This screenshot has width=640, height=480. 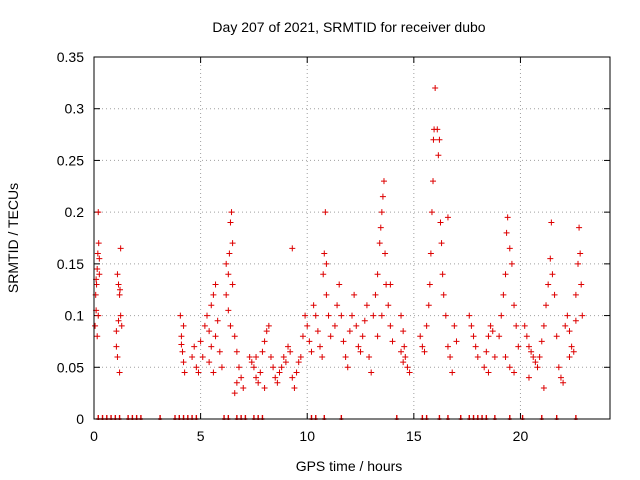 What do you see at coordinates (70, 160) in the screenshot?
I see `y-tick-label: 0.25` at bounding box center [70, 160].